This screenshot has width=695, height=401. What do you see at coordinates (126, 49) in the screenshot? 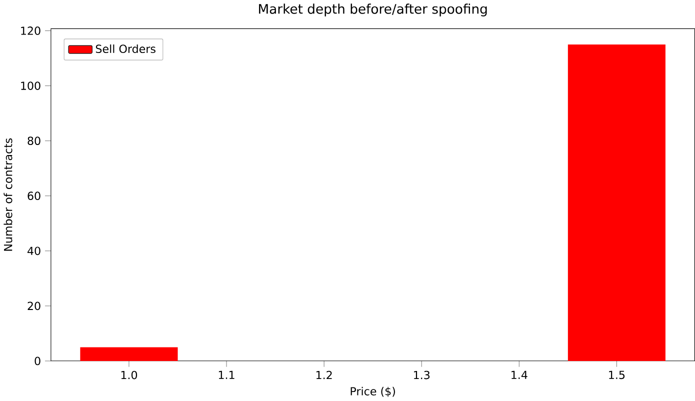
I see `legend-label: Sell Orders` at bounding box center [126, 49].